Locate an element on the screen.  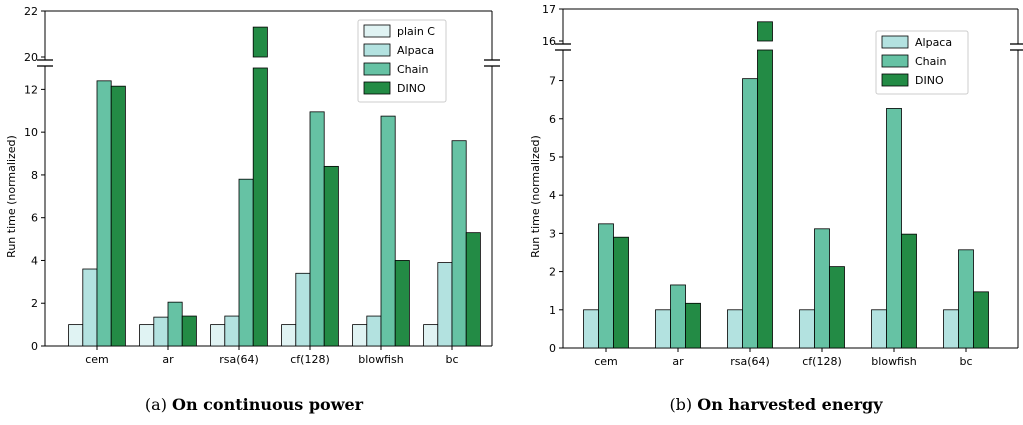
y-tick-label: 4 is located at coordinates (34, 260).